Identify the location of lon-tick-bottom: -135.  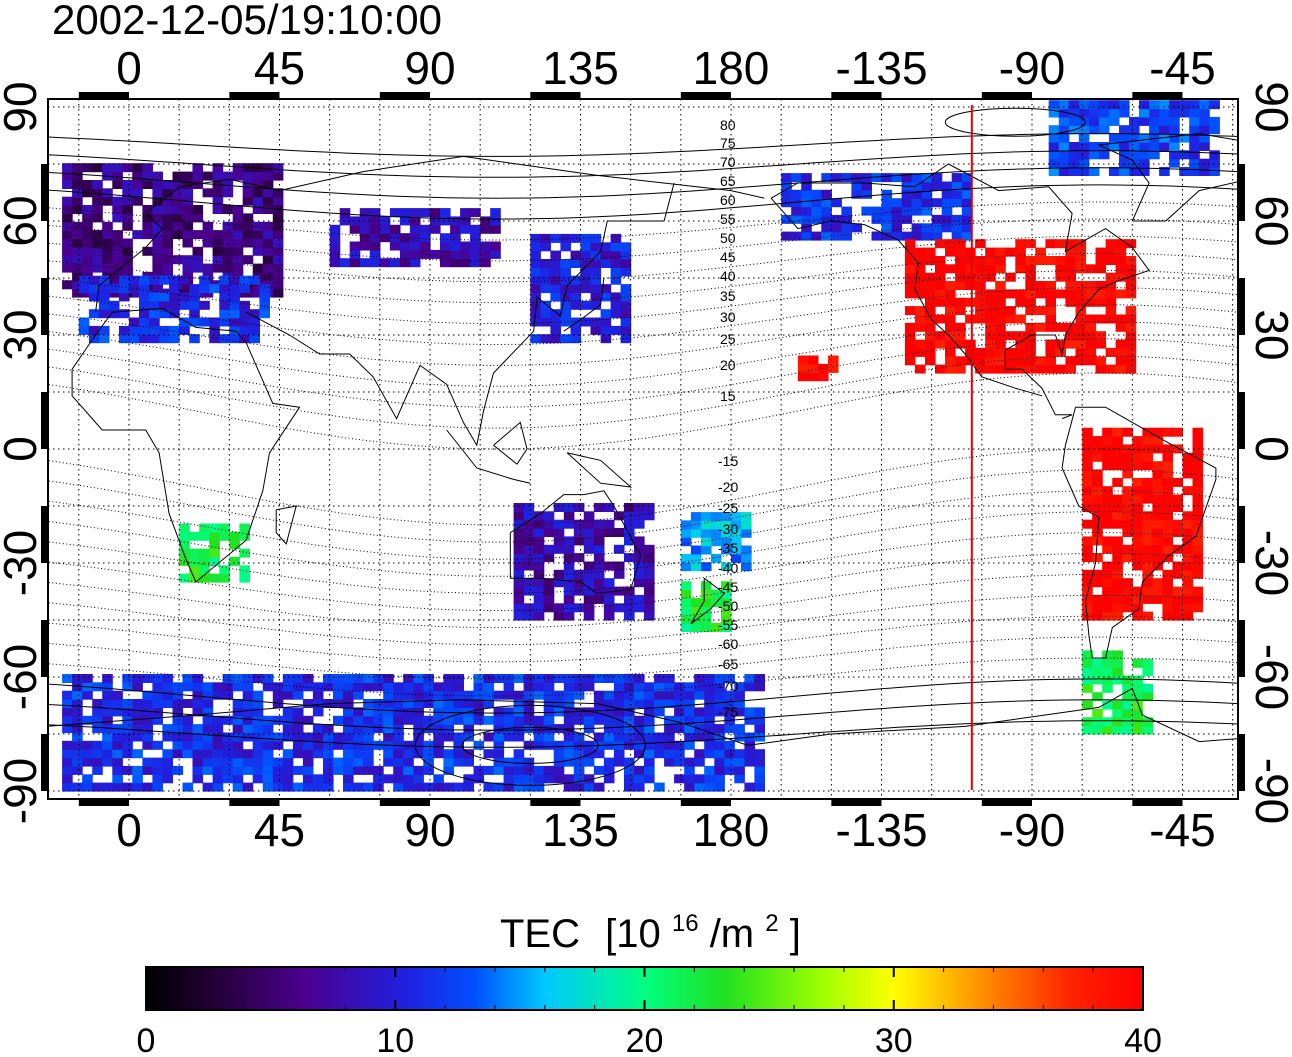
(881, 830).